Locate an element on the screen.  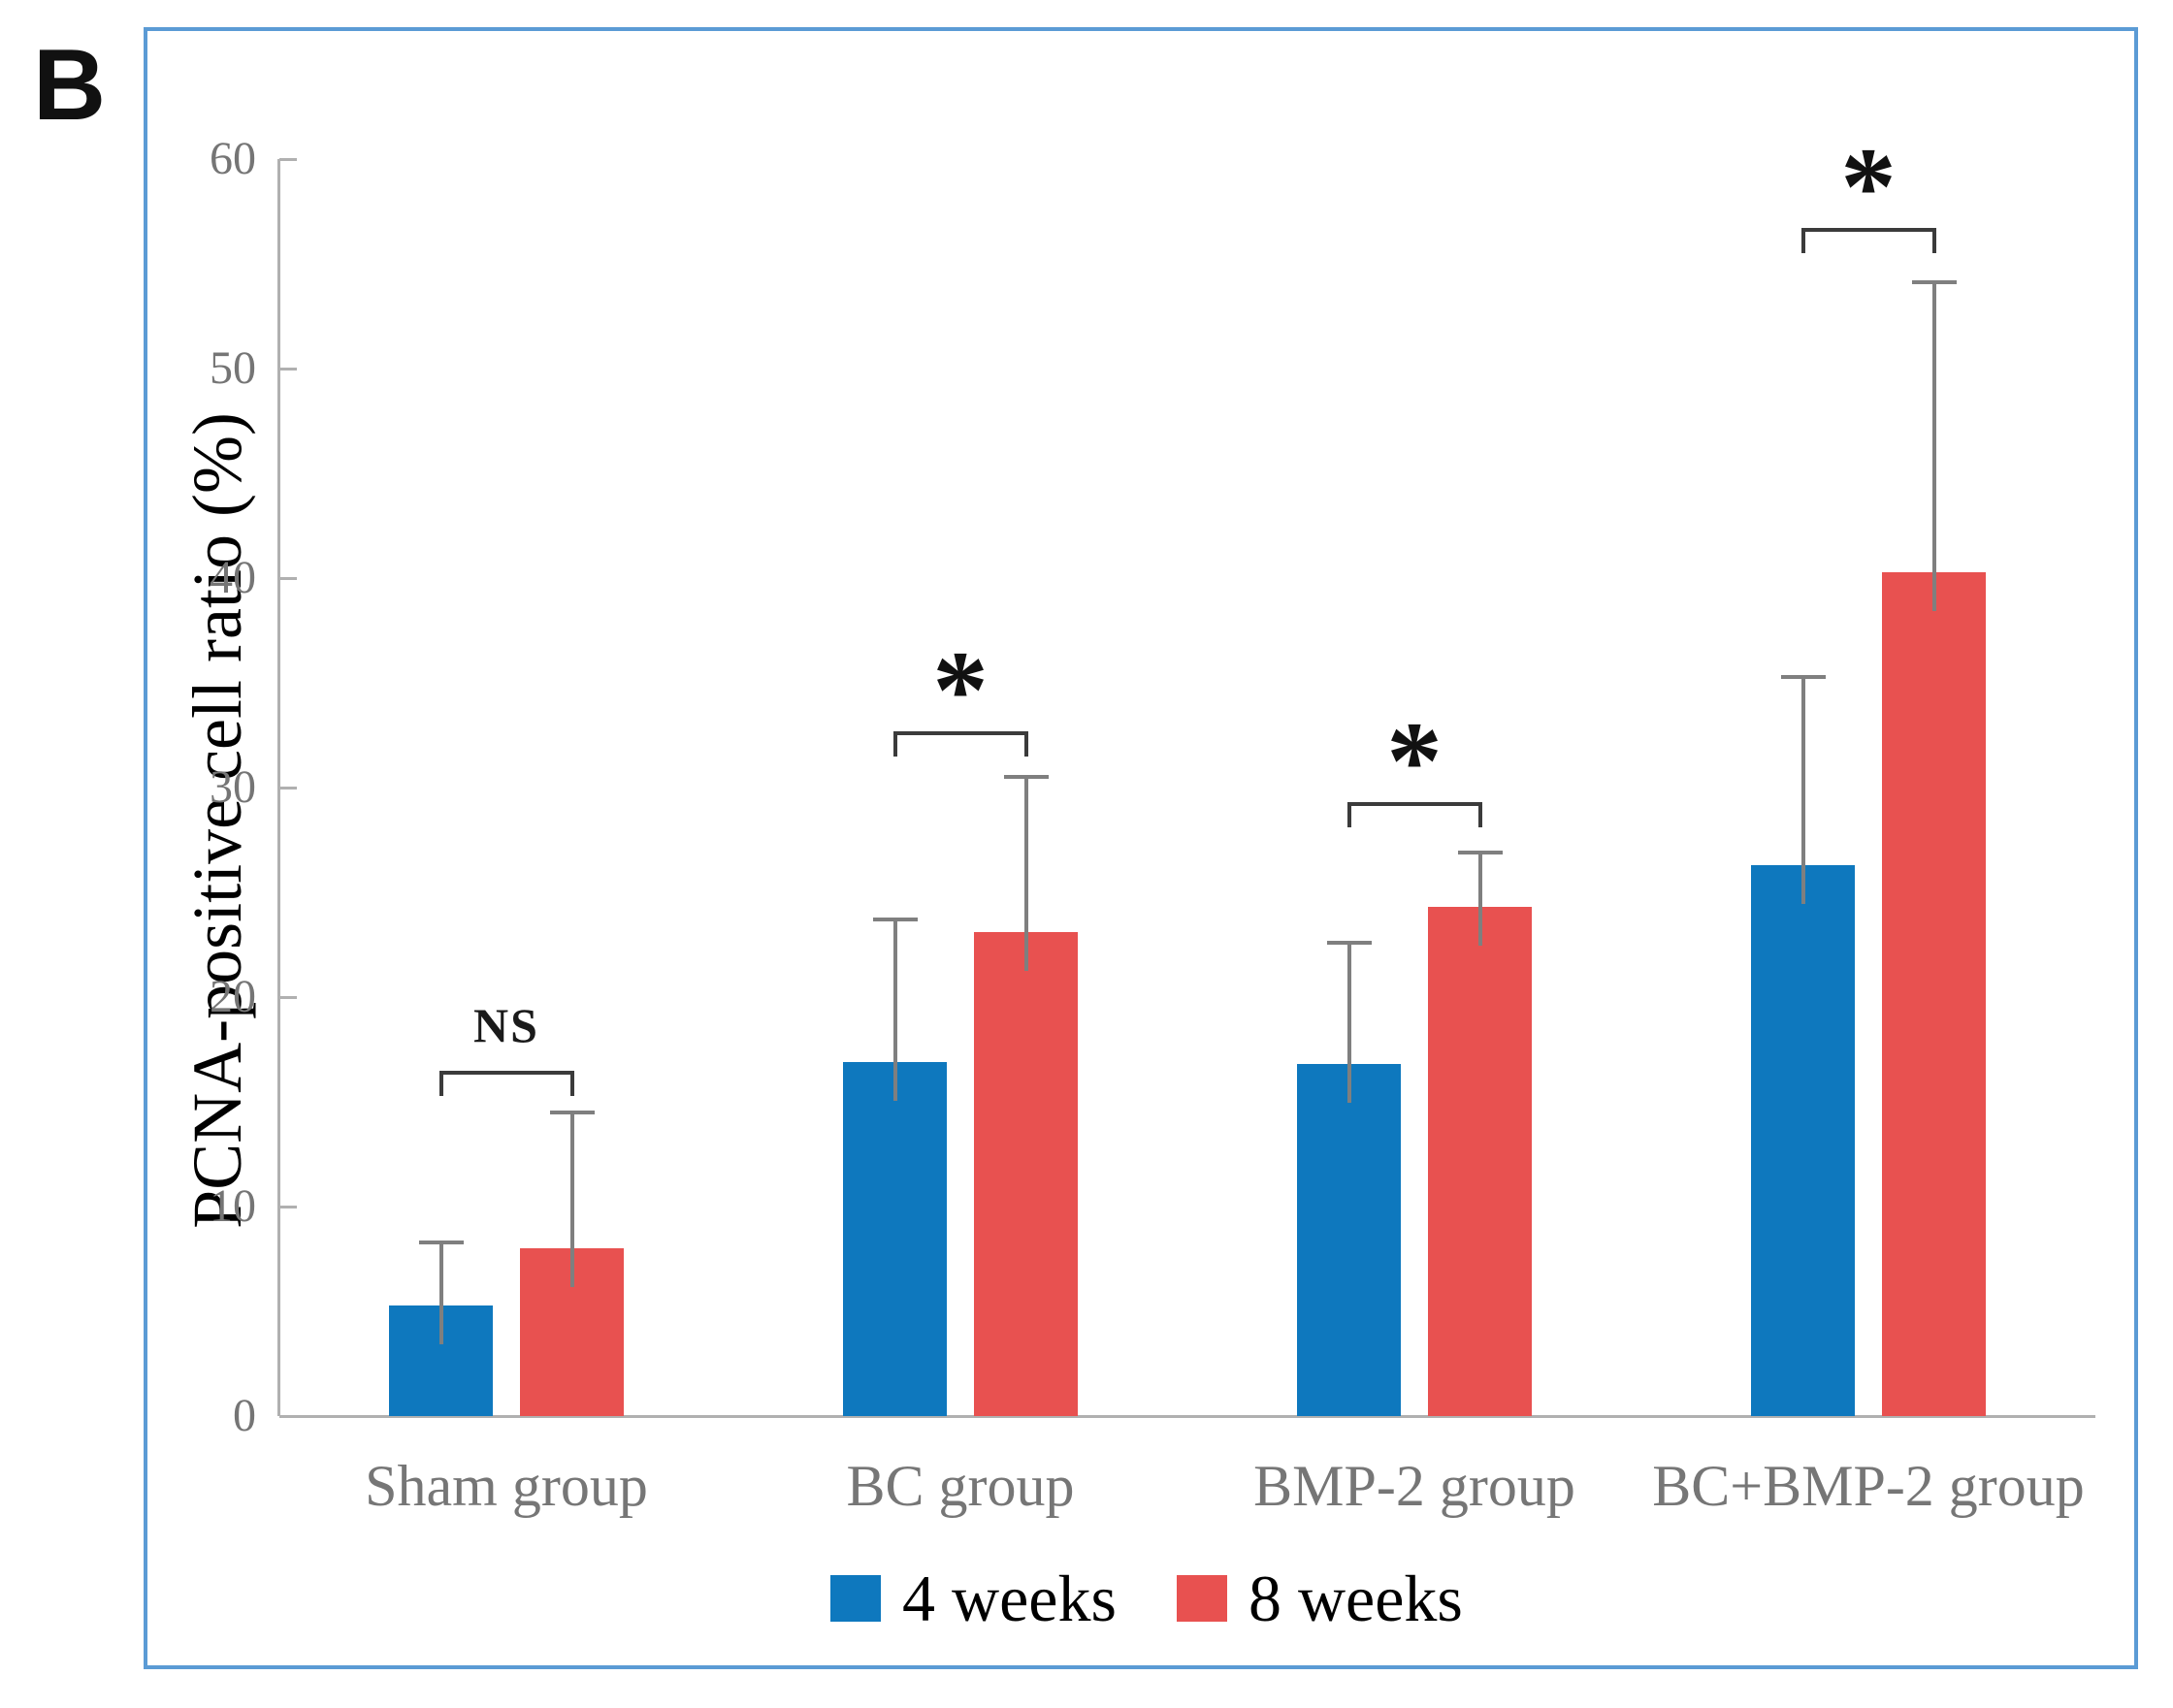
legend: 4 weeks 8 weeks is located at coordinates (1177, 1598).